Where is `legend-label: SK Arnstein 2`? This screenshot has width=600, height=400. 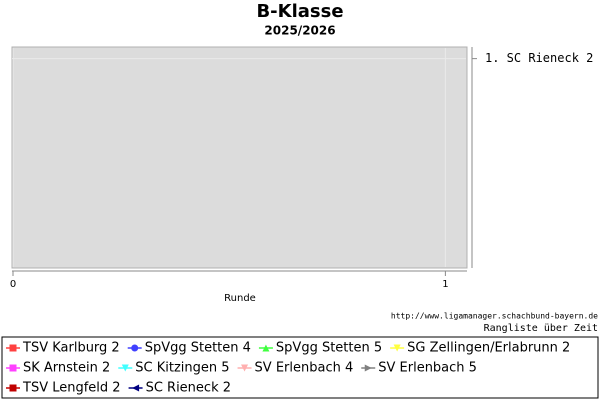 legend-label: SK Arnstein 2 is located at coordinates (66, 368).